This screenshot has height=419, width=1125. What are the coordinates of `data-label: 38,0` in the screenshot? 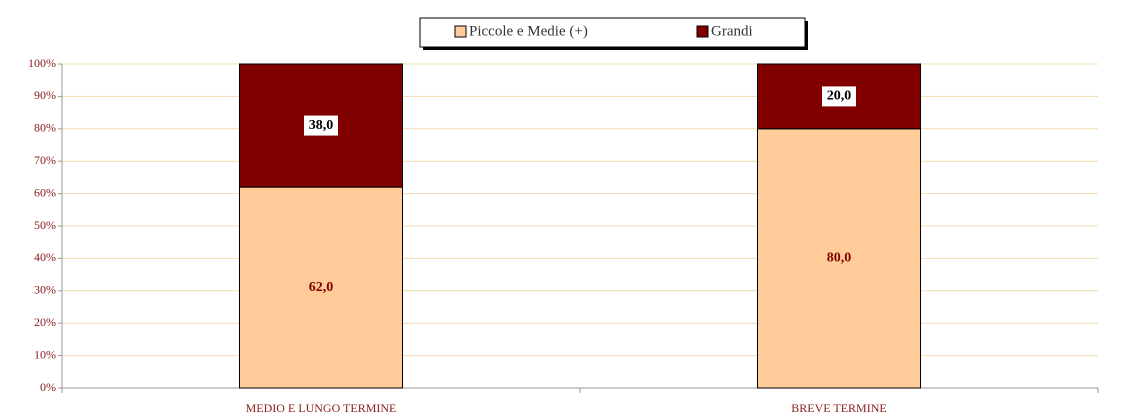 It's located at (321, 125).